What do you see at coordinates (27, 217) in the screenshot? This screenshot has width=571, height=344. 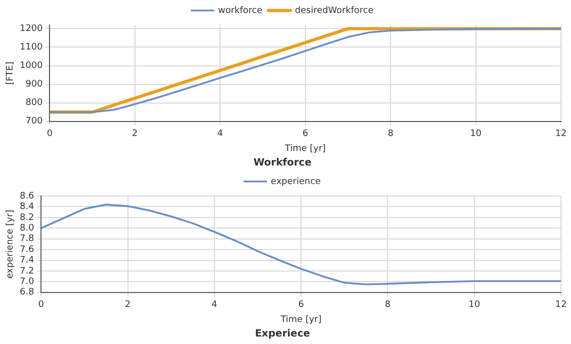 I see `y-tick-label: 8.2` at bounding box center [27, 217].